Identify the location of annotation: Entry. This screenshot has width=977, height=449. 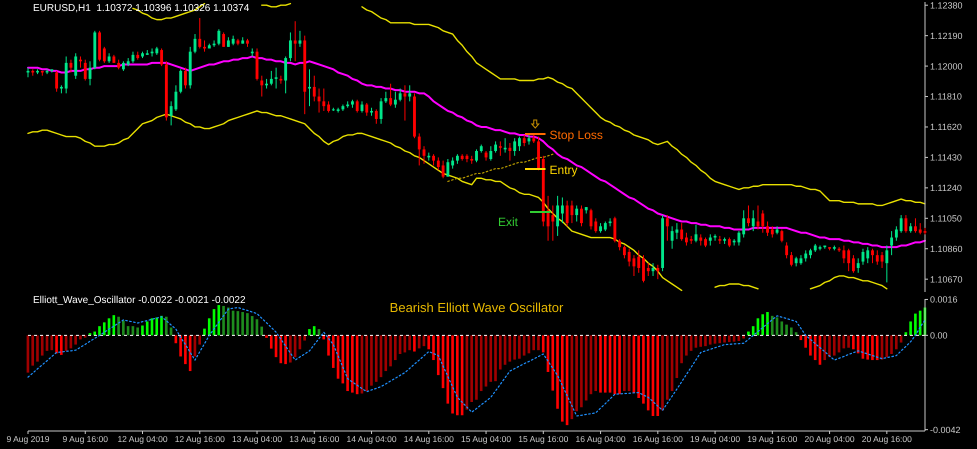
(564, 170).